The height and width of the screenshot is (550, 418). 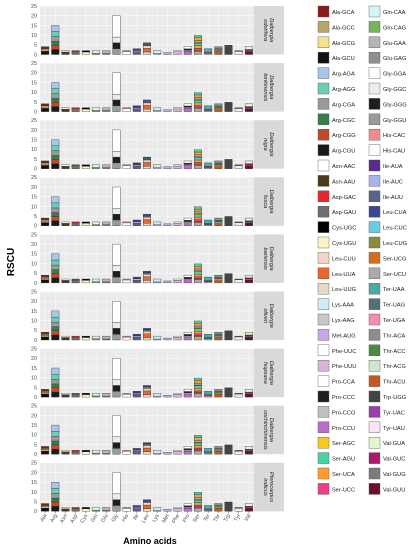 What do you see at coordinates (248, 505) in the screenshot?
I see `bar-segment-val-gua` at bounding box center [248, 505].